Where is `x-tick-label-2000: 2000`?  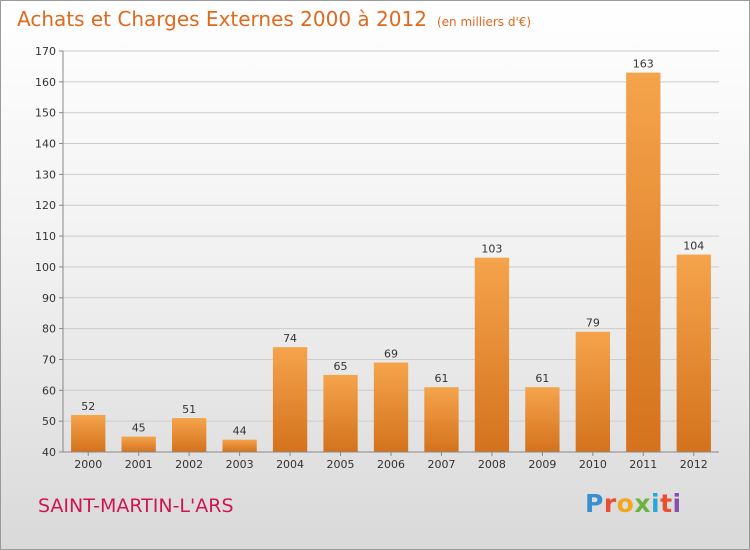
x-tick-label-2000: 2000 is located at coordinates (88, 464).